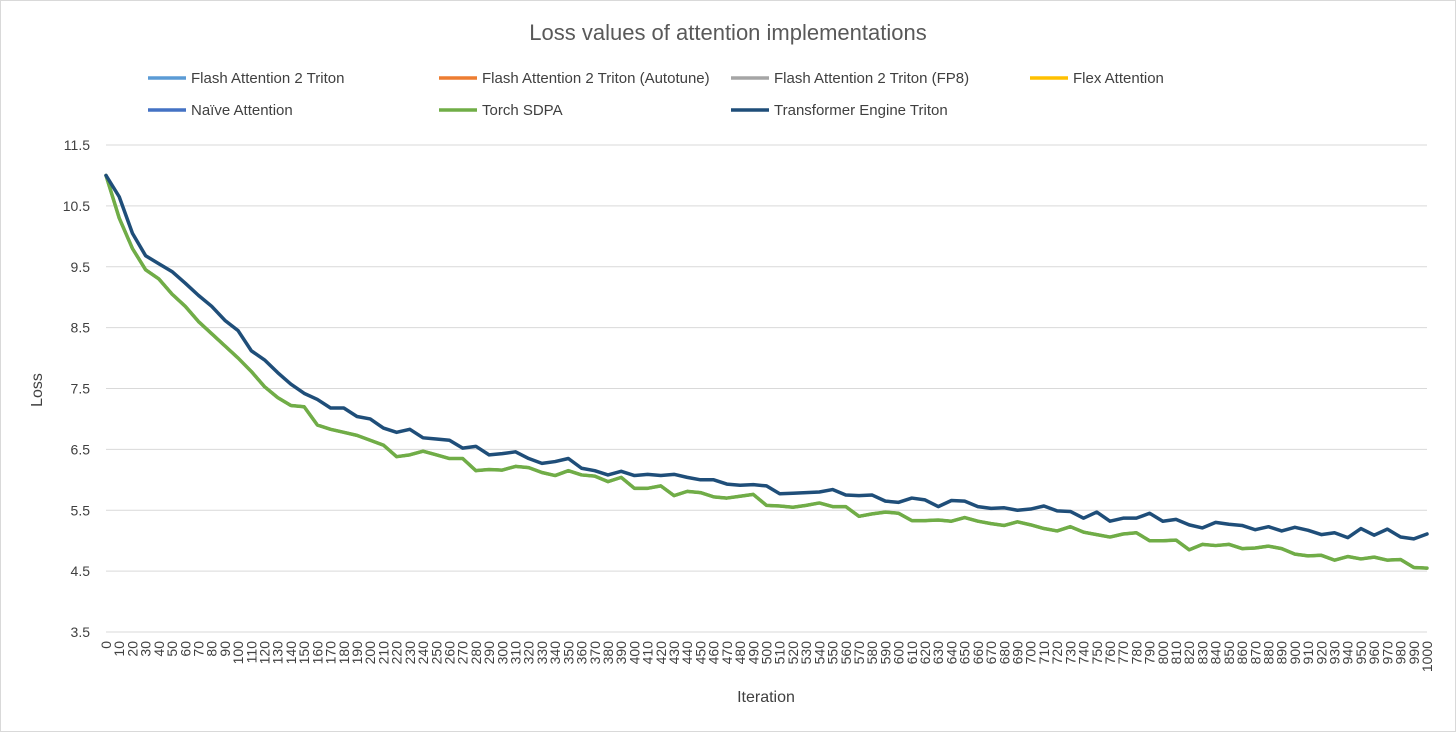 The width and height of the screenshot is (1456, 732). I want to click on x-tick-label: 980, so click(1401, 653).